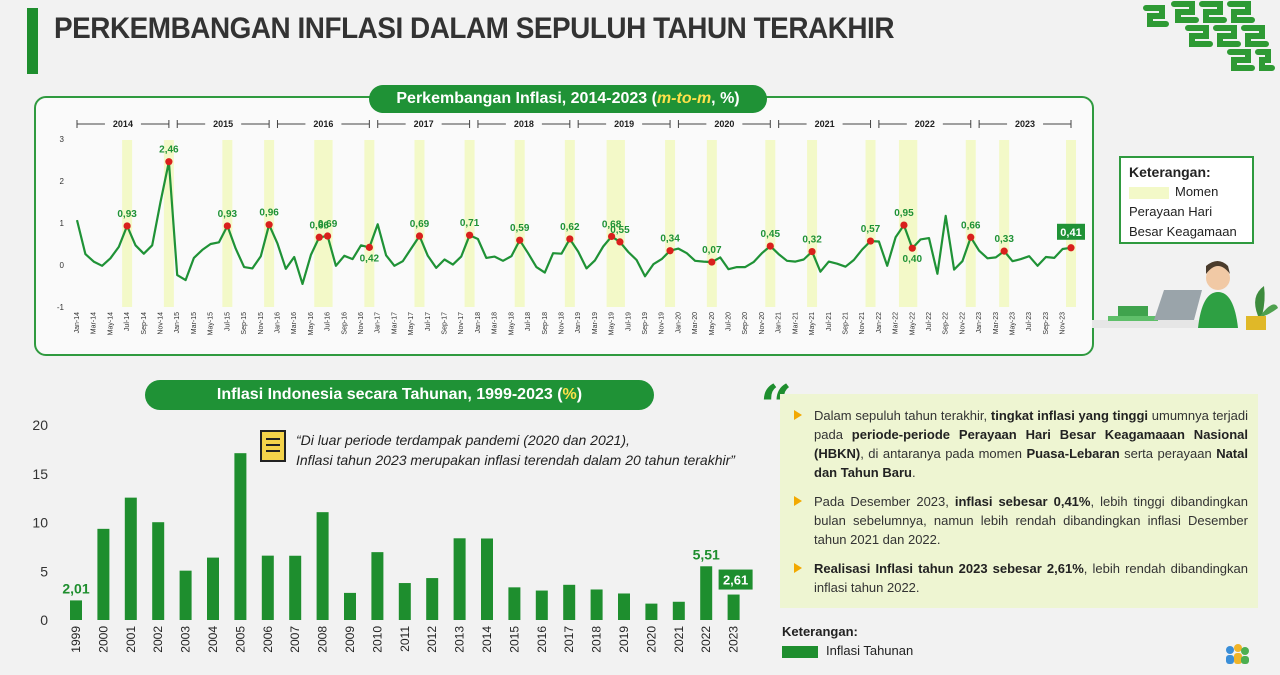 This screenshot has height=675, width=1280. I want to click on x-tick-label: May-14, so click(110, 323).